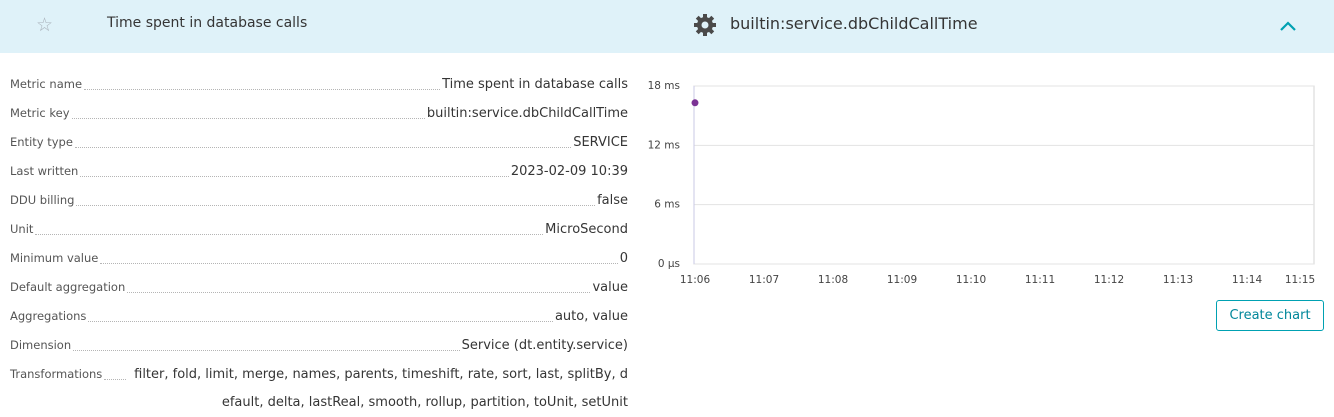 The height and width of the screenshot is (417, 1334). I want to click on property-row: Dimension Service (dt.entity.service), so click(319, 345).